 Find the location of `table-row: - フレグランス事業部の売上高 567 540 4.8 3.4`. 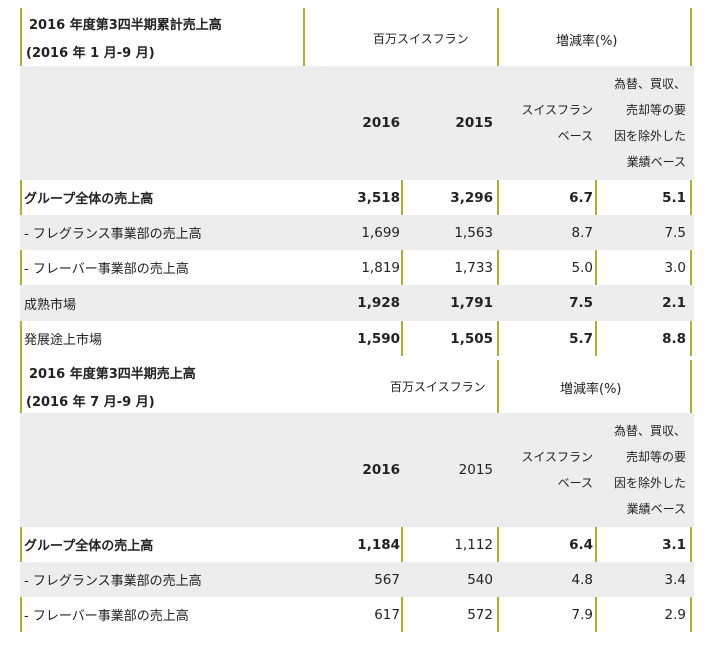

table-row: - フレグランス事業部の売上高 567 540 4.8 3.4 is located at coordinates (357, 579).